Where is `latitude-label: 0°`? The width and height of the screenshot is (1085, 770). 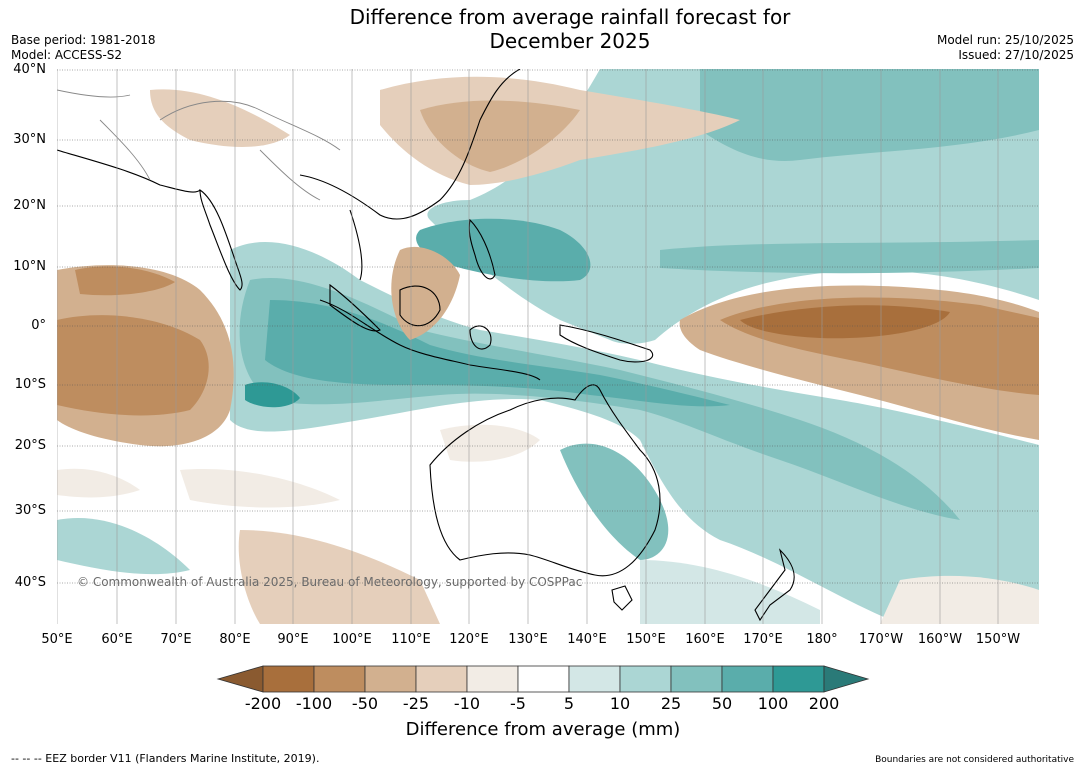
latitude-label: 0° is located at coordinates (38, 325).